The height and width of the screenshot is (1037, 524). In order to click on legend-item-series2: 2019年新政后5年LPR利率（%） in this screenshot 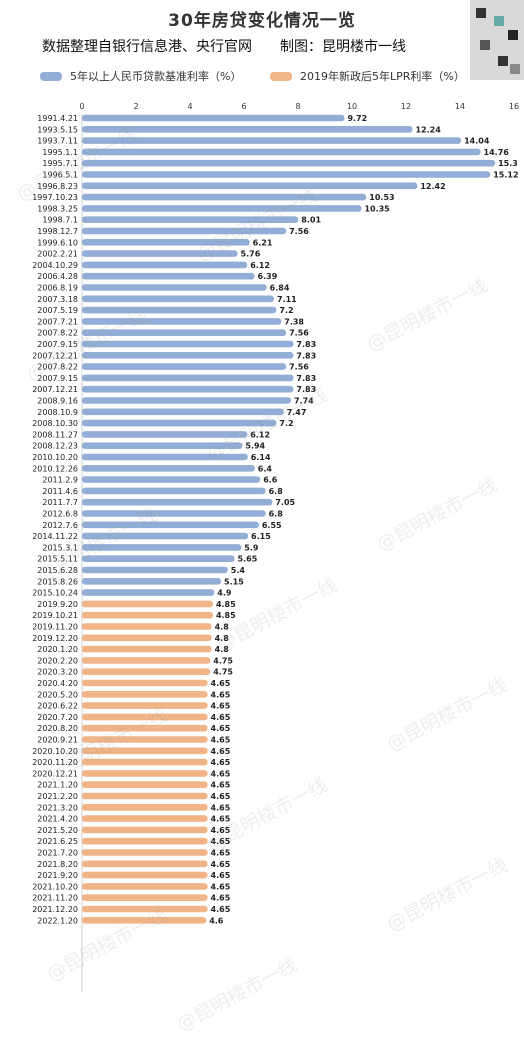, I will do `click(367, 76)`.